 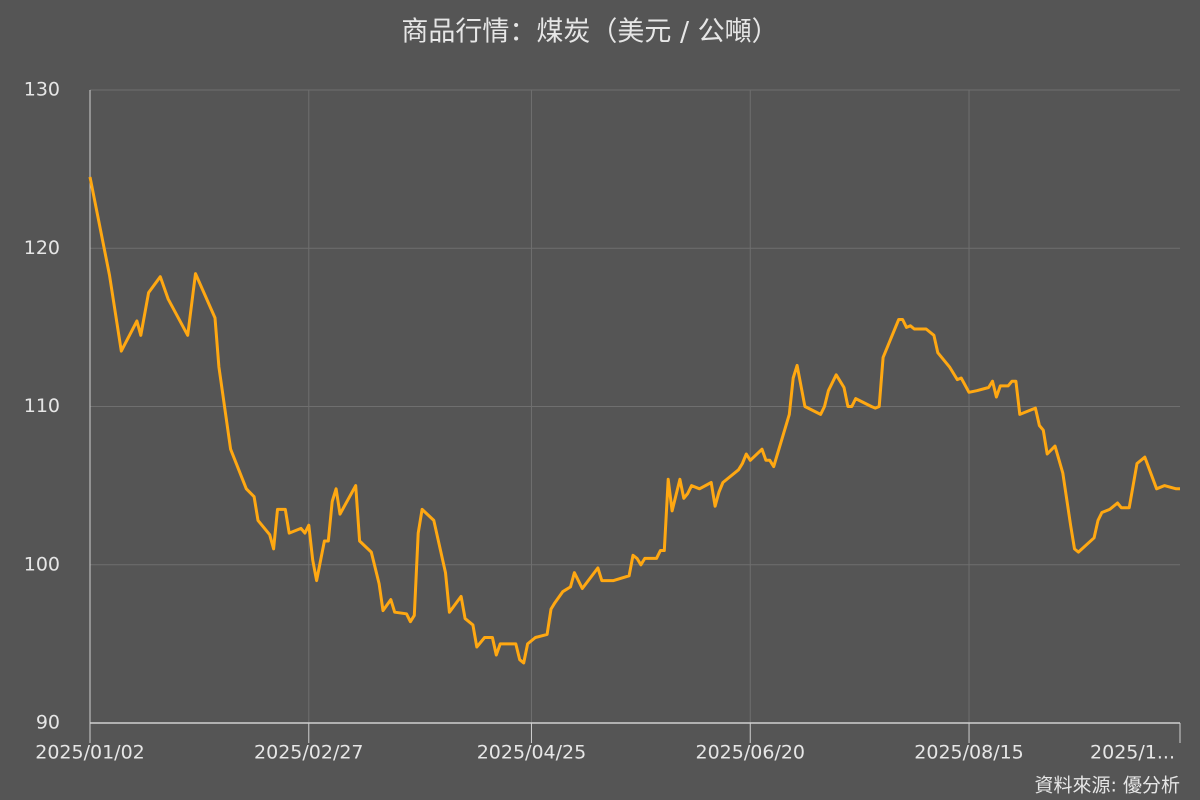 I want to click on x-tick-label: 2025/02/27, so click(x=309, y=753).